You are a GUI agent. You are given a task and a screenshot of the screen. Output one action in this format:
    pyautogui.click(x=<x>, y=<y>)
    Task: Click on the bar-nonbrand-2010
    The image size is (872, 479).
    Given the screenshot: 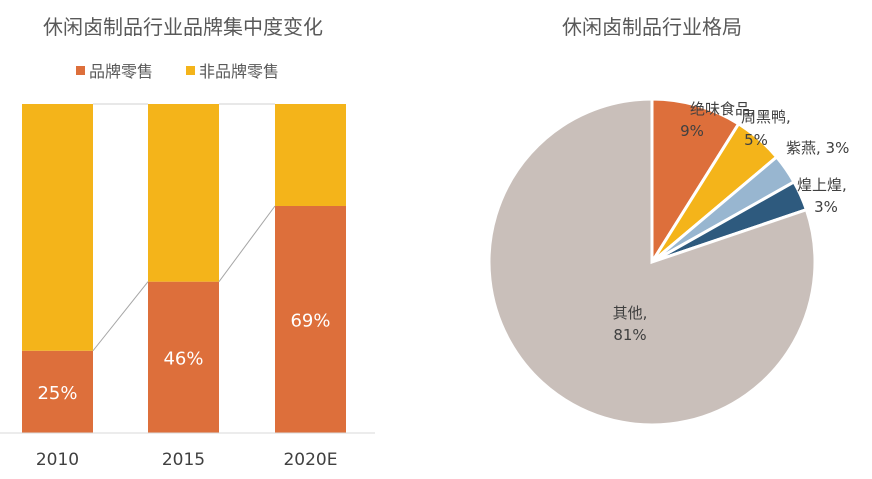 What is the action you would take?
    pyautogui.click(x=57, y=227)
    